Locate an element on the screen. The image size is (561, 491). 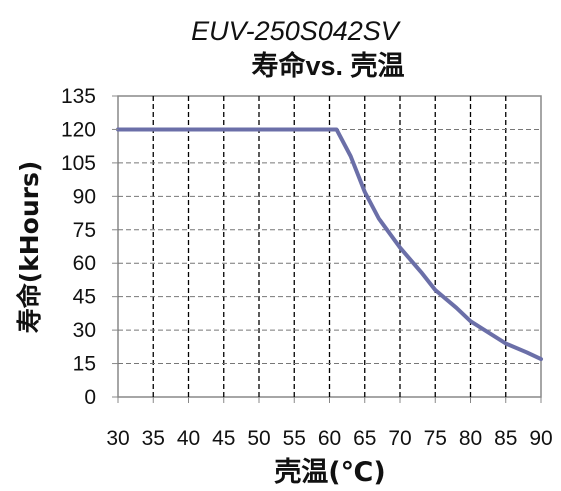
x-tick-labels: 30 35 40 45 50 55 60 65 70 75 80 85 90 is located at coordinates (329, 423).